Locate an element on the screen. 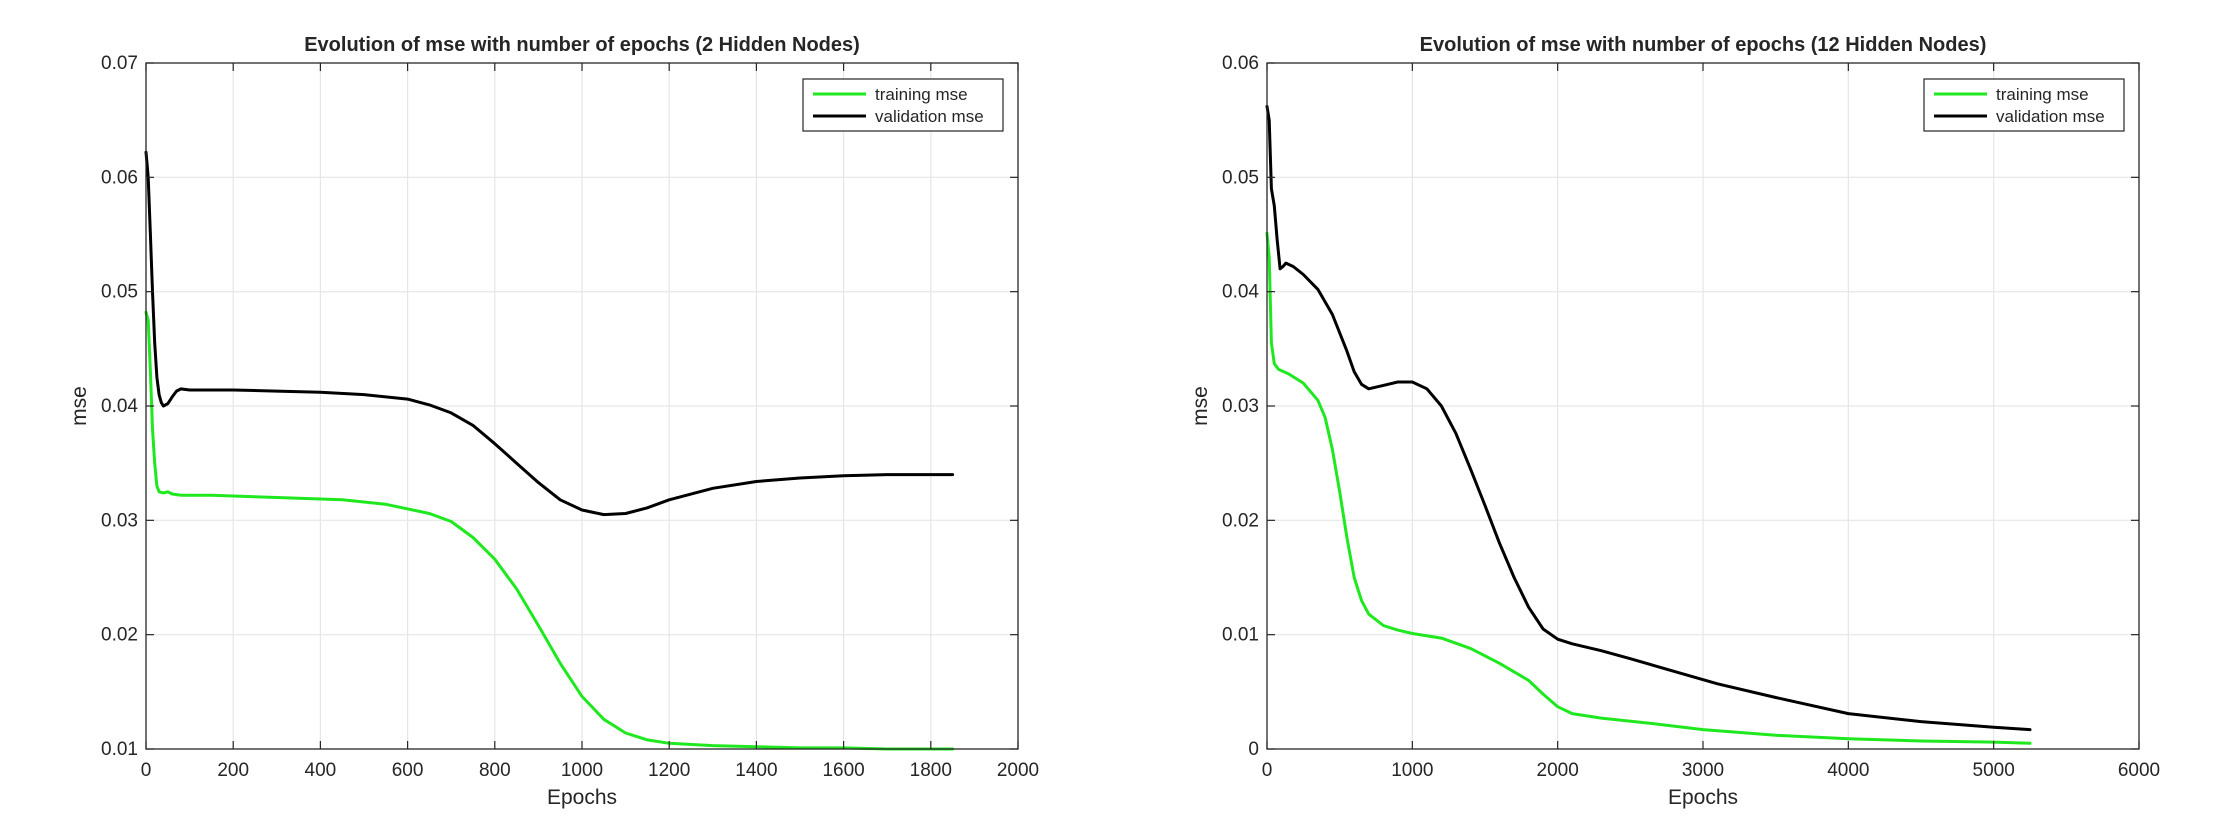  x-tick-label: 600 is located at coordinates (408, 770).